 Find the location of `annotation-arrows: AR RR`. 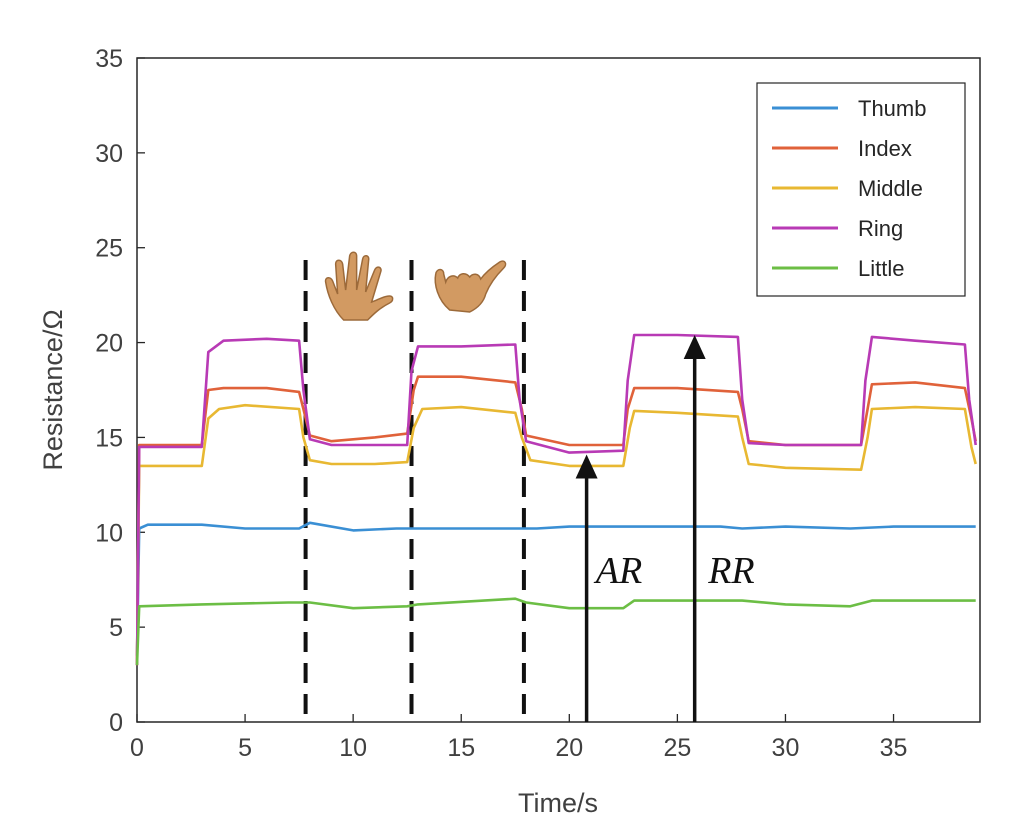

annotation-arrows: AR RR is located at coordinates (665, 528).